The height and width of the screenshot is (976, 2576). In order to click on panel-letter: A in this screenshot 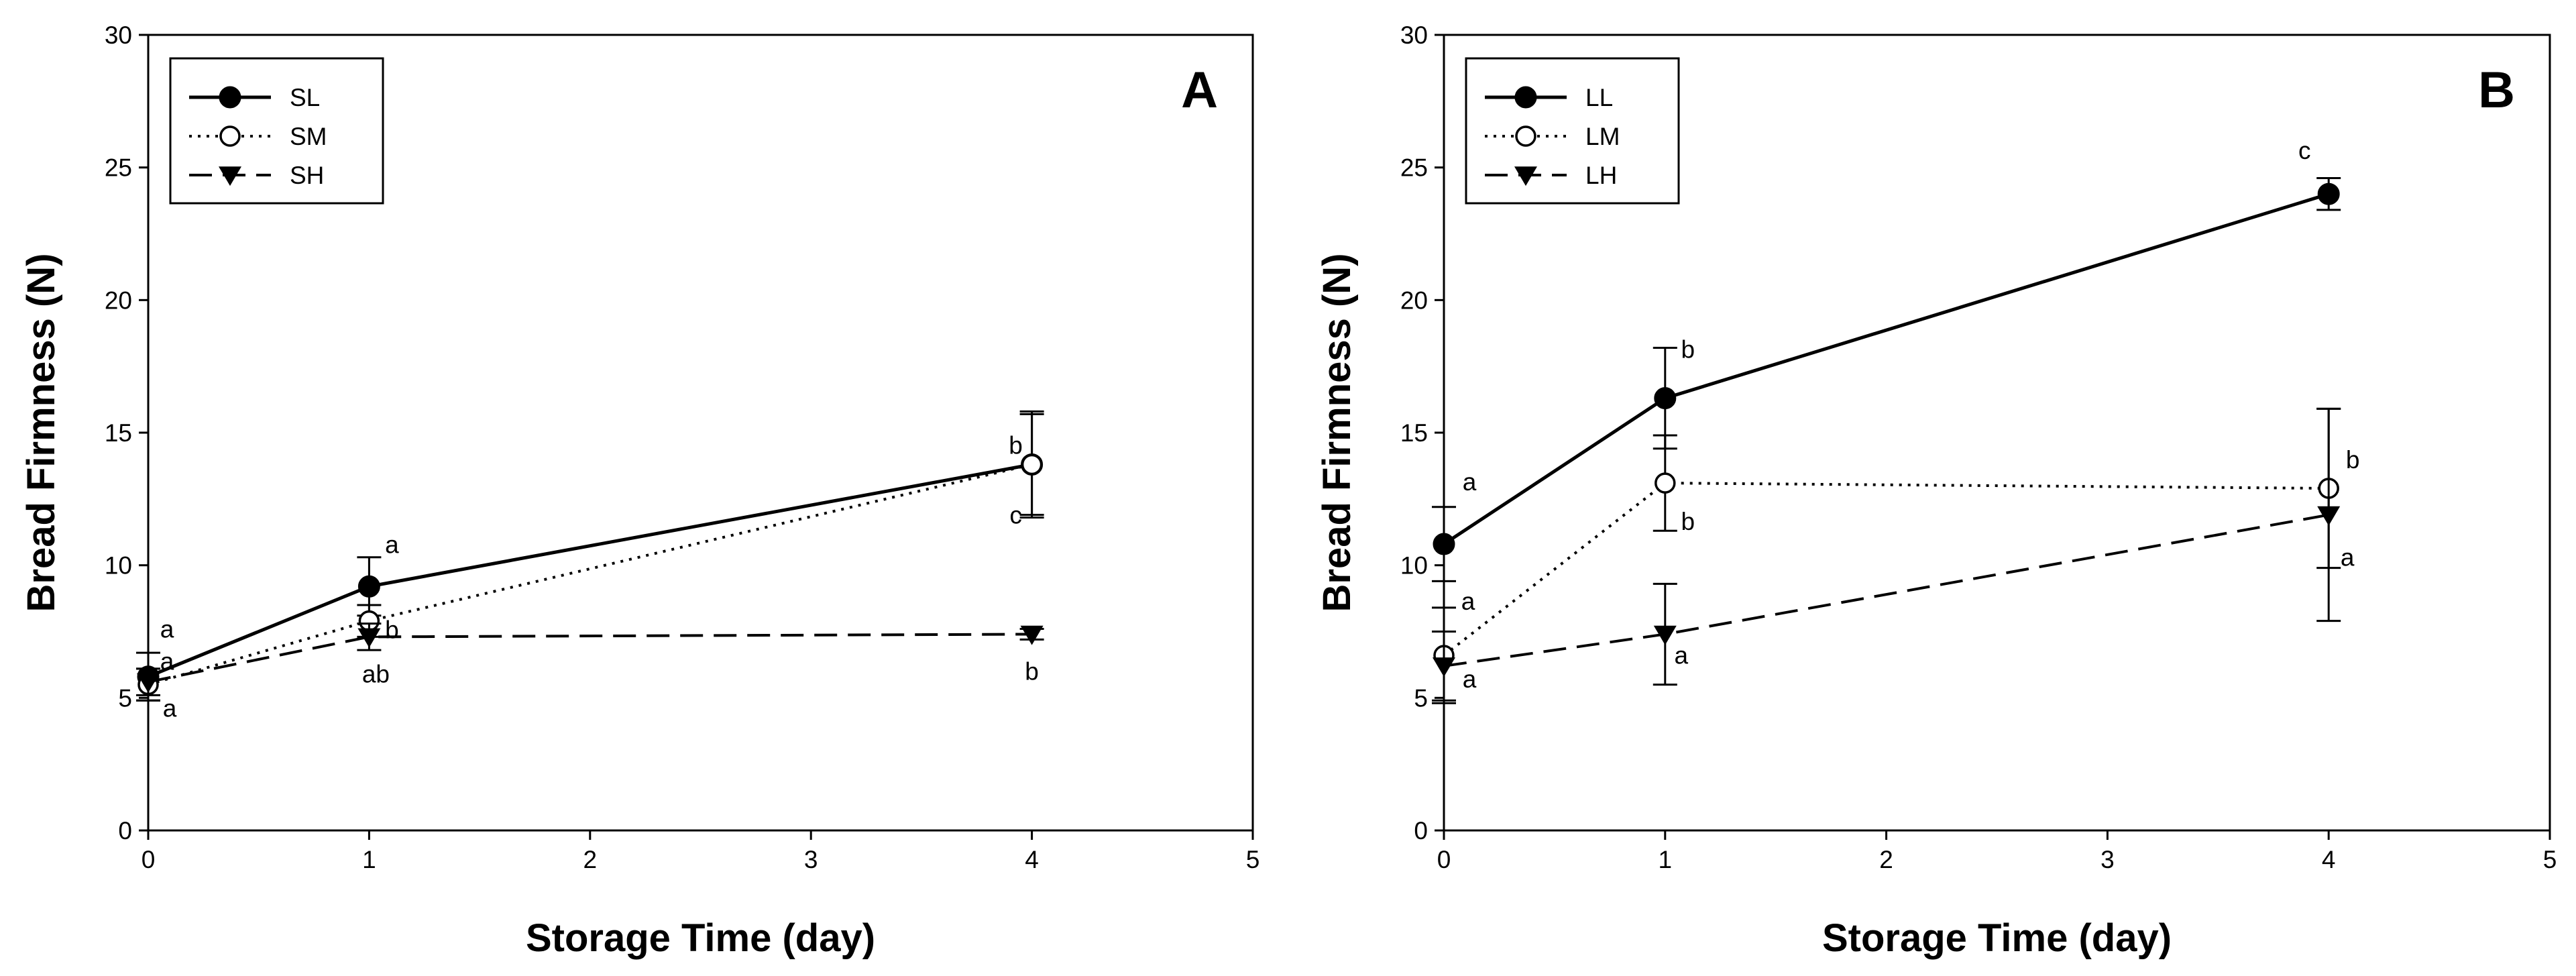, I will do `click(1199, 90)`.